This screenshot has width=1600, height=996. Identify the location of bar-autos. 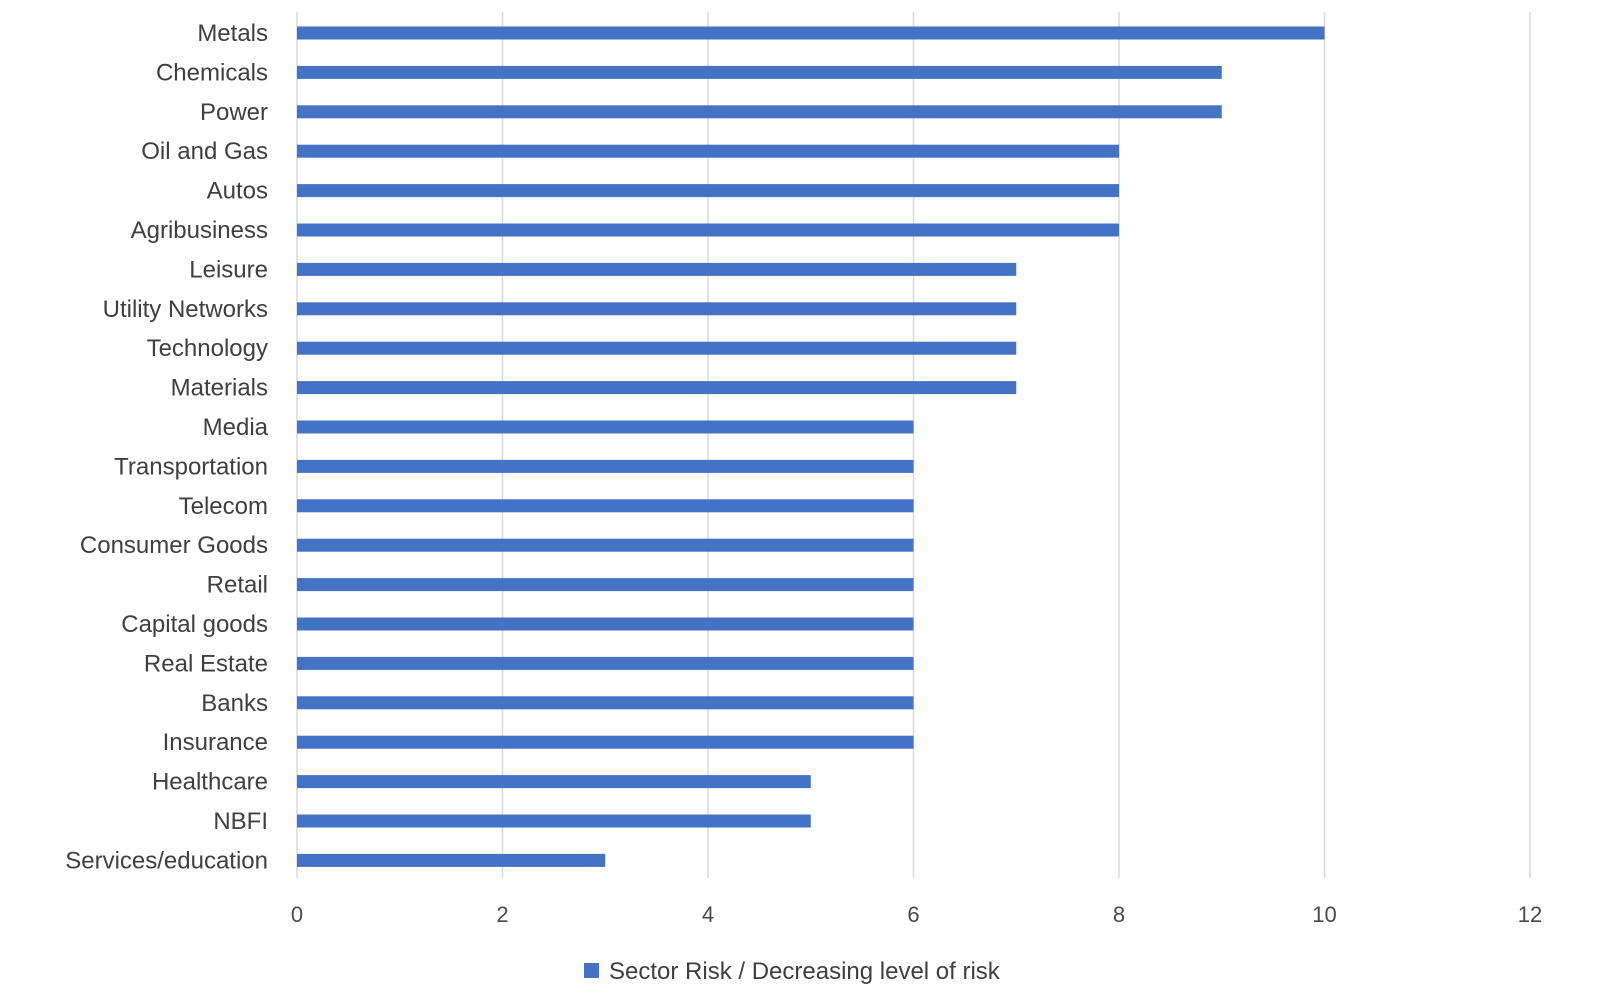
(708, 191).